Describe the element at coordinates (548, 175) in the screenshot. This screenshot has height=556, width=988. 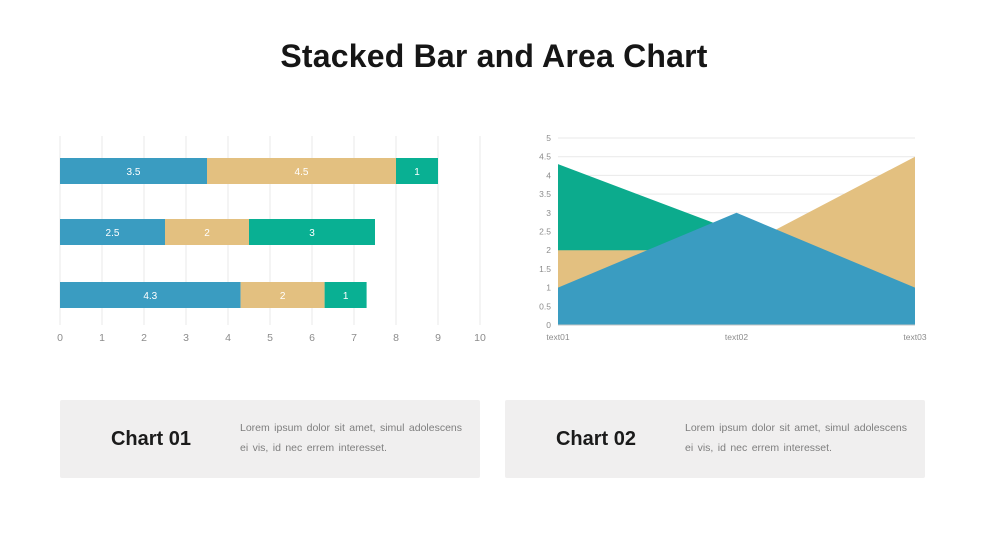
I see `y-axis-tick-label: 4` at that location.